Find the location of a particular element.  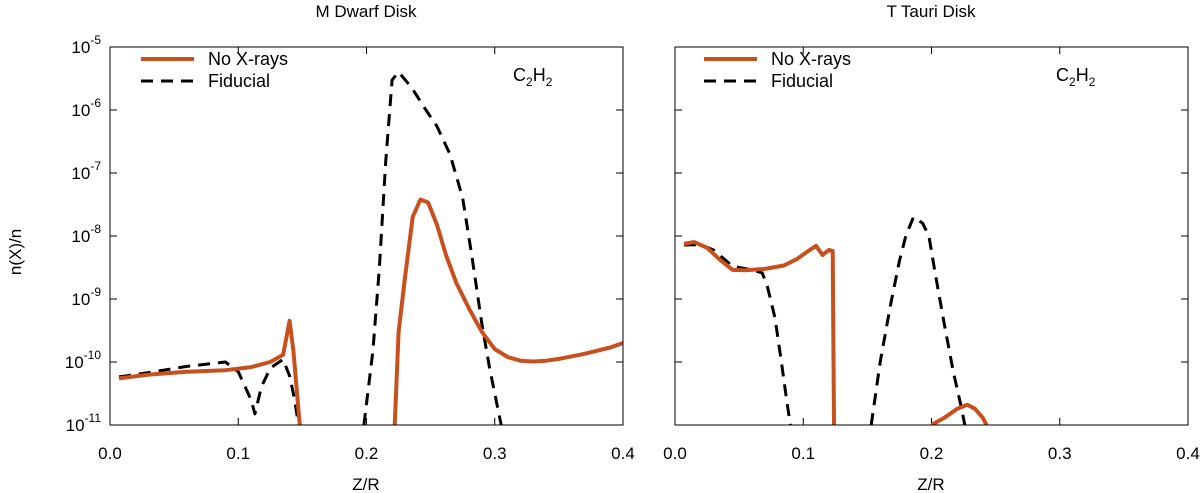

left-x-tick-labels: 0.0 0.1 0.2 0.3 0.4 is located at coordinates (366, 453).